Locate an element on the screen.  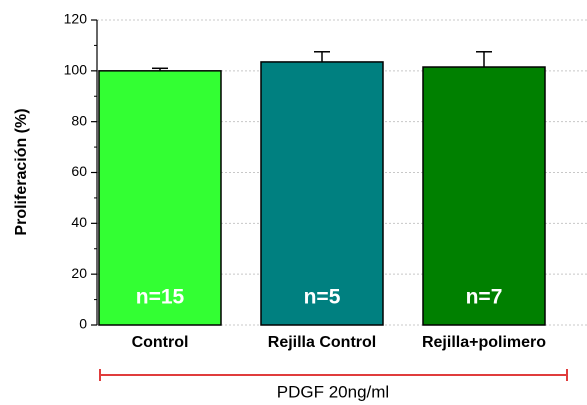
bar-label: n=7 is located at coordinates (484, 297).